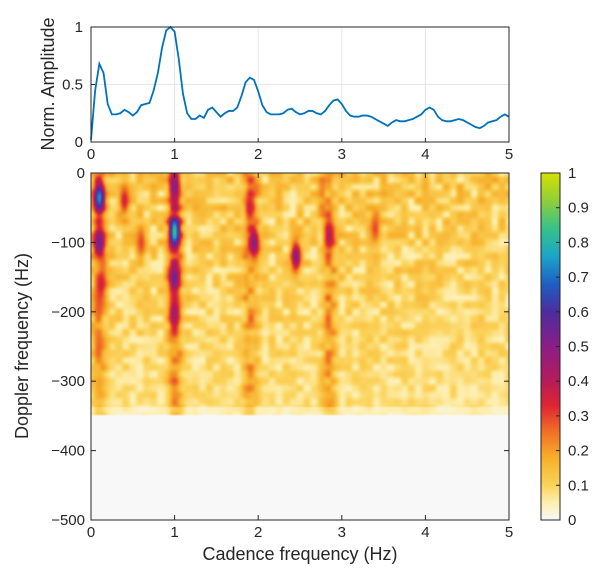 This screenshot has height=577, width=598. I want to click on amplitude-grid, so click(300, 84).